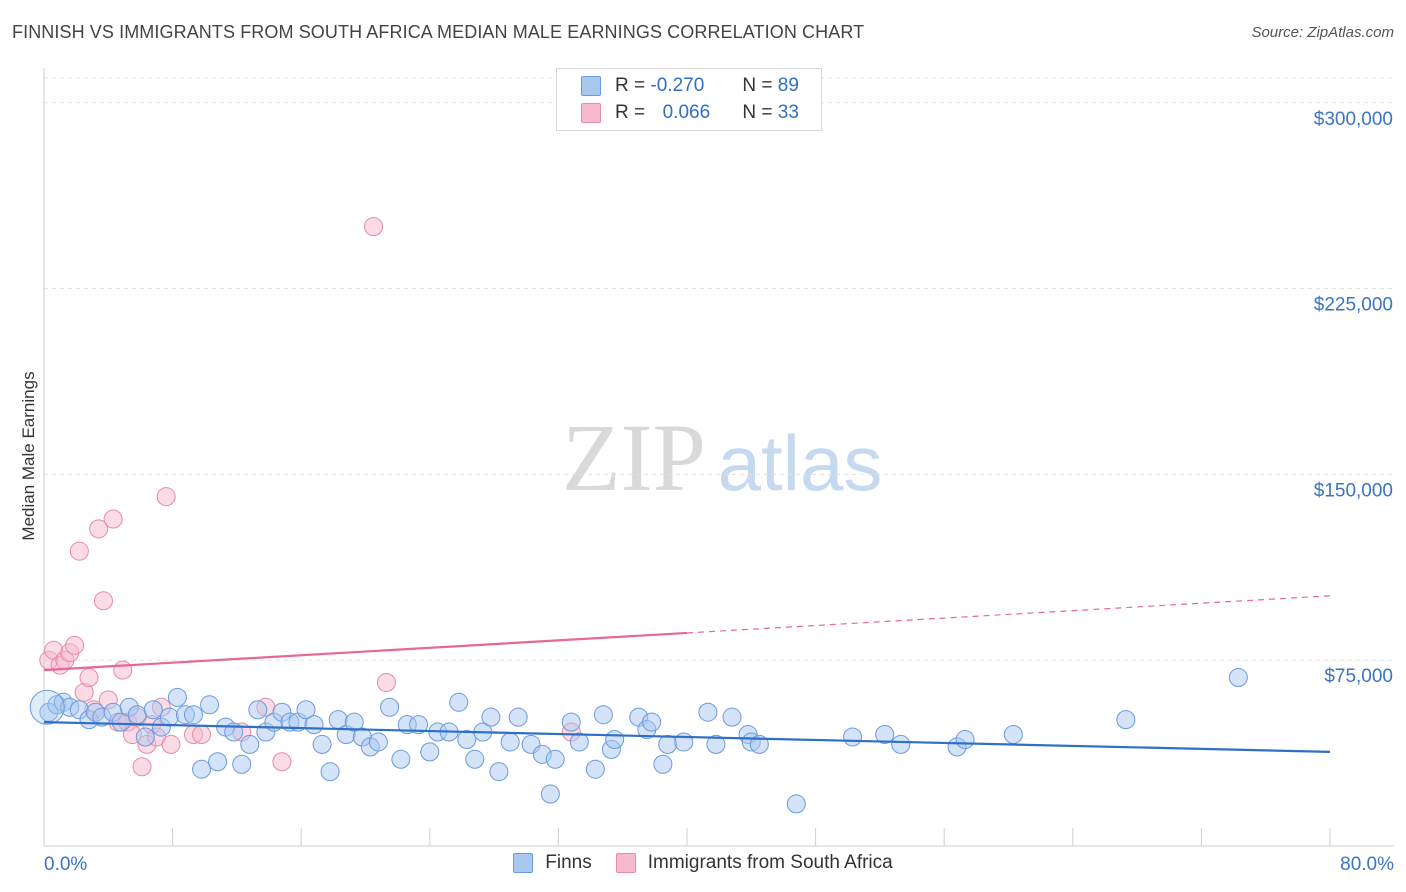 The width and height of the screenshot is (1406, 892). I want to click on watermark: ZIP atlas, so click(722, 457).